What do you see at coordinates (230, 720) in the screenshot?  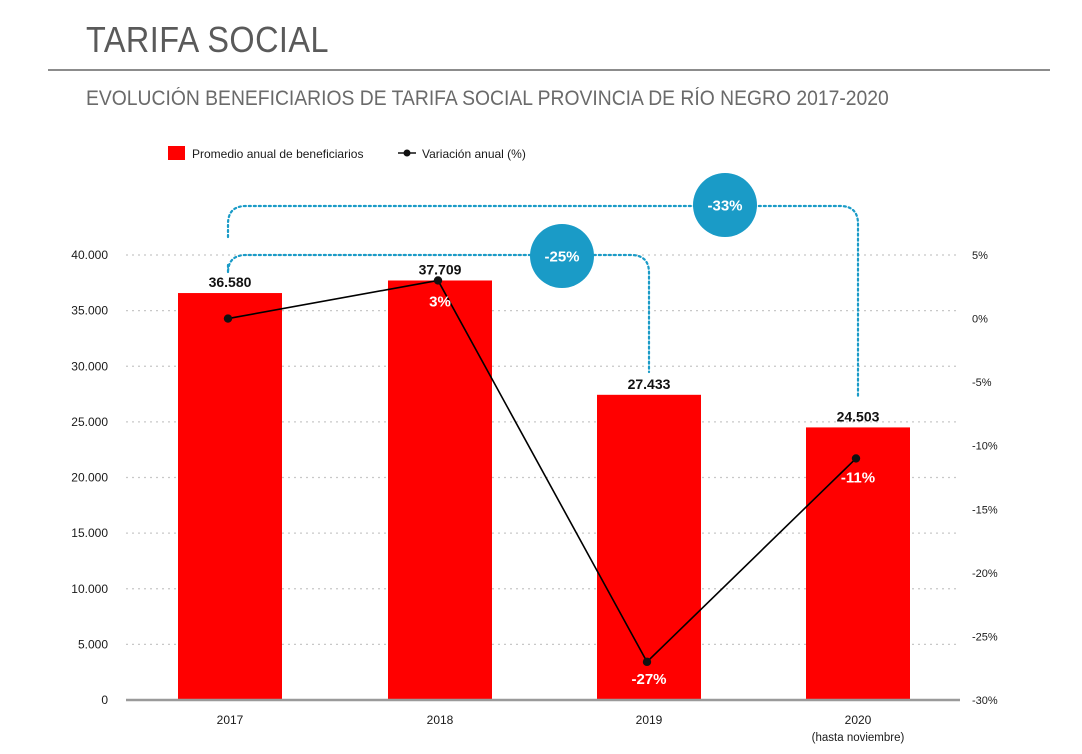 I see `x-tick-label: 2017` at bounding box center [230, 720].